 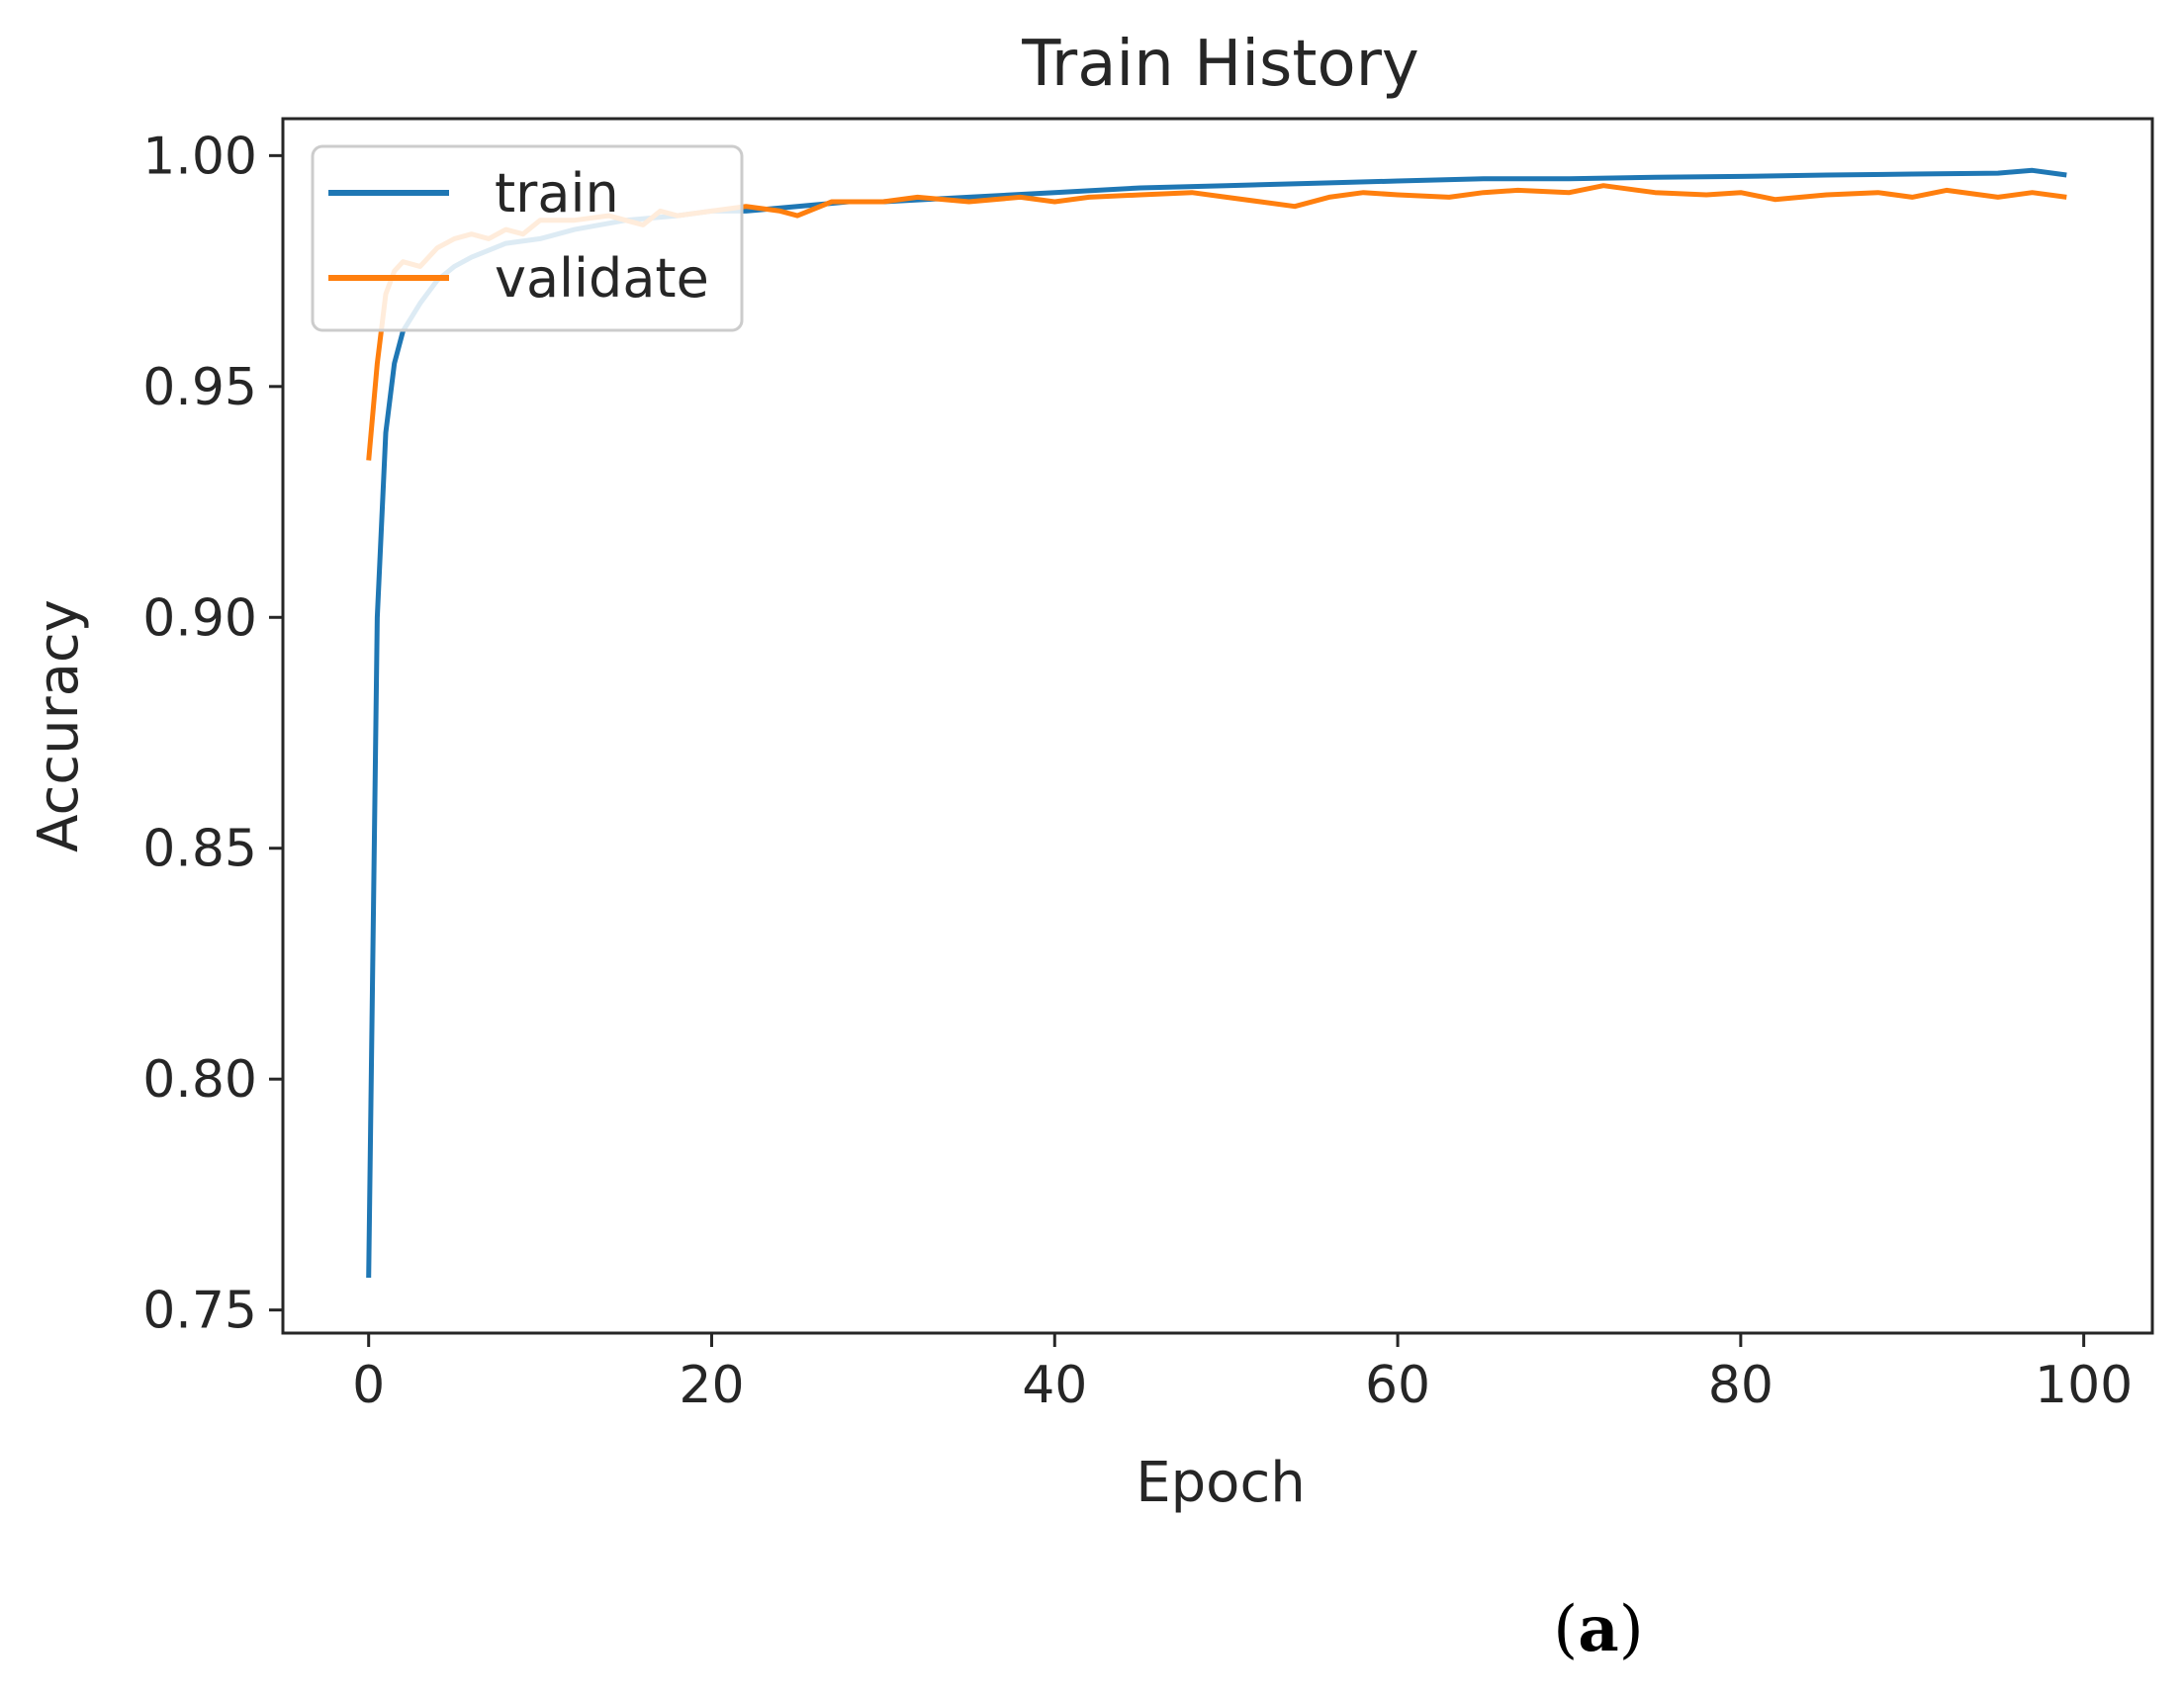 What do you see at coordinates (527, 238) in the screenshot?
I see `legend: train validate` at bounding box center [527, 238].